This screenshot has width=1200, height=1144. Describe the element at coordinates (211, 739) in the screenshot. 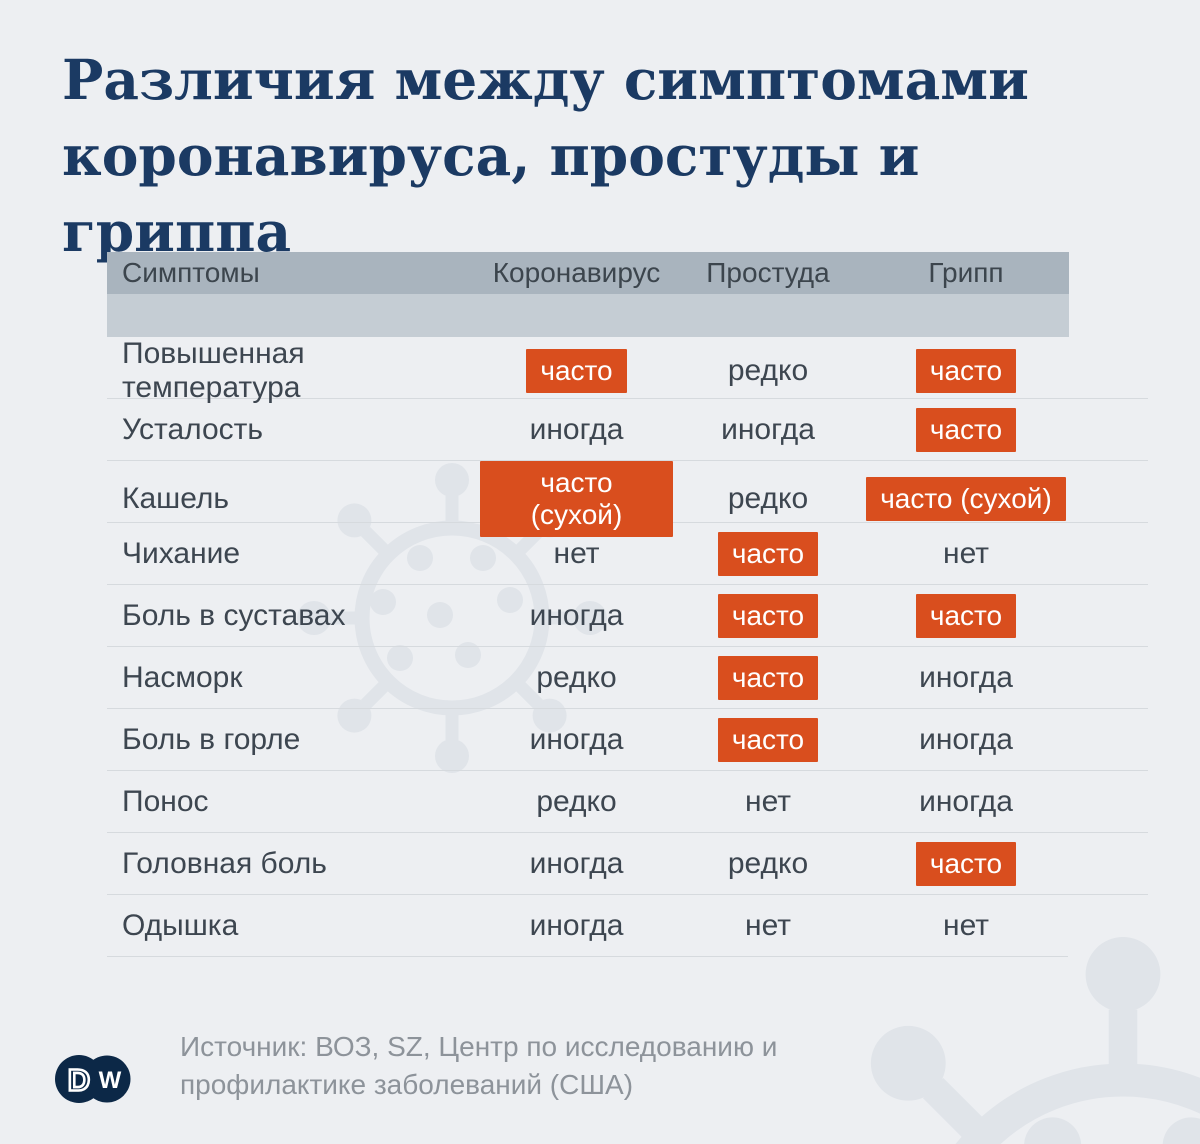

I see `symptom-label: Боль в горле` at that location.